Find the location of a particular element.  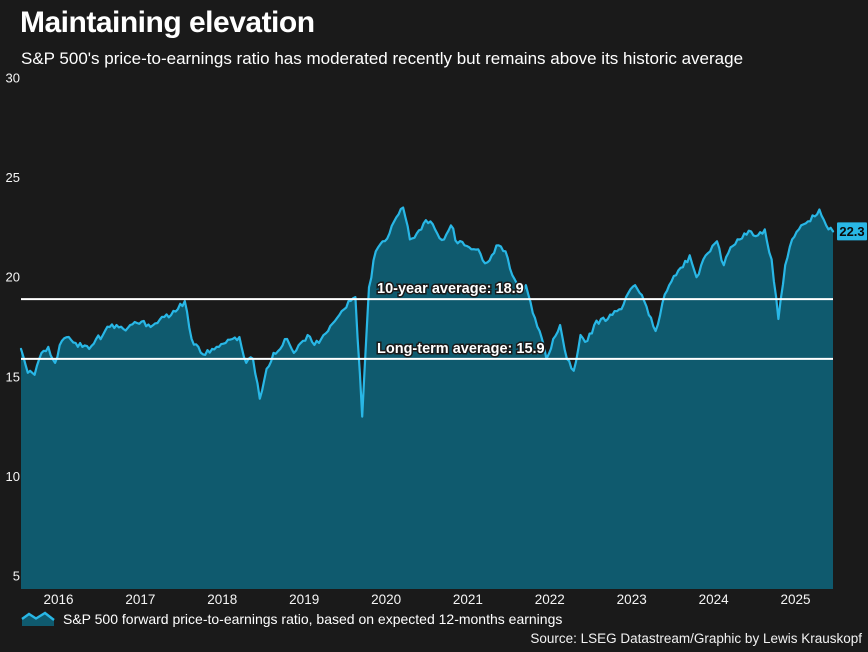

y-tick-label: 15 is located at coordinates (13, 376).